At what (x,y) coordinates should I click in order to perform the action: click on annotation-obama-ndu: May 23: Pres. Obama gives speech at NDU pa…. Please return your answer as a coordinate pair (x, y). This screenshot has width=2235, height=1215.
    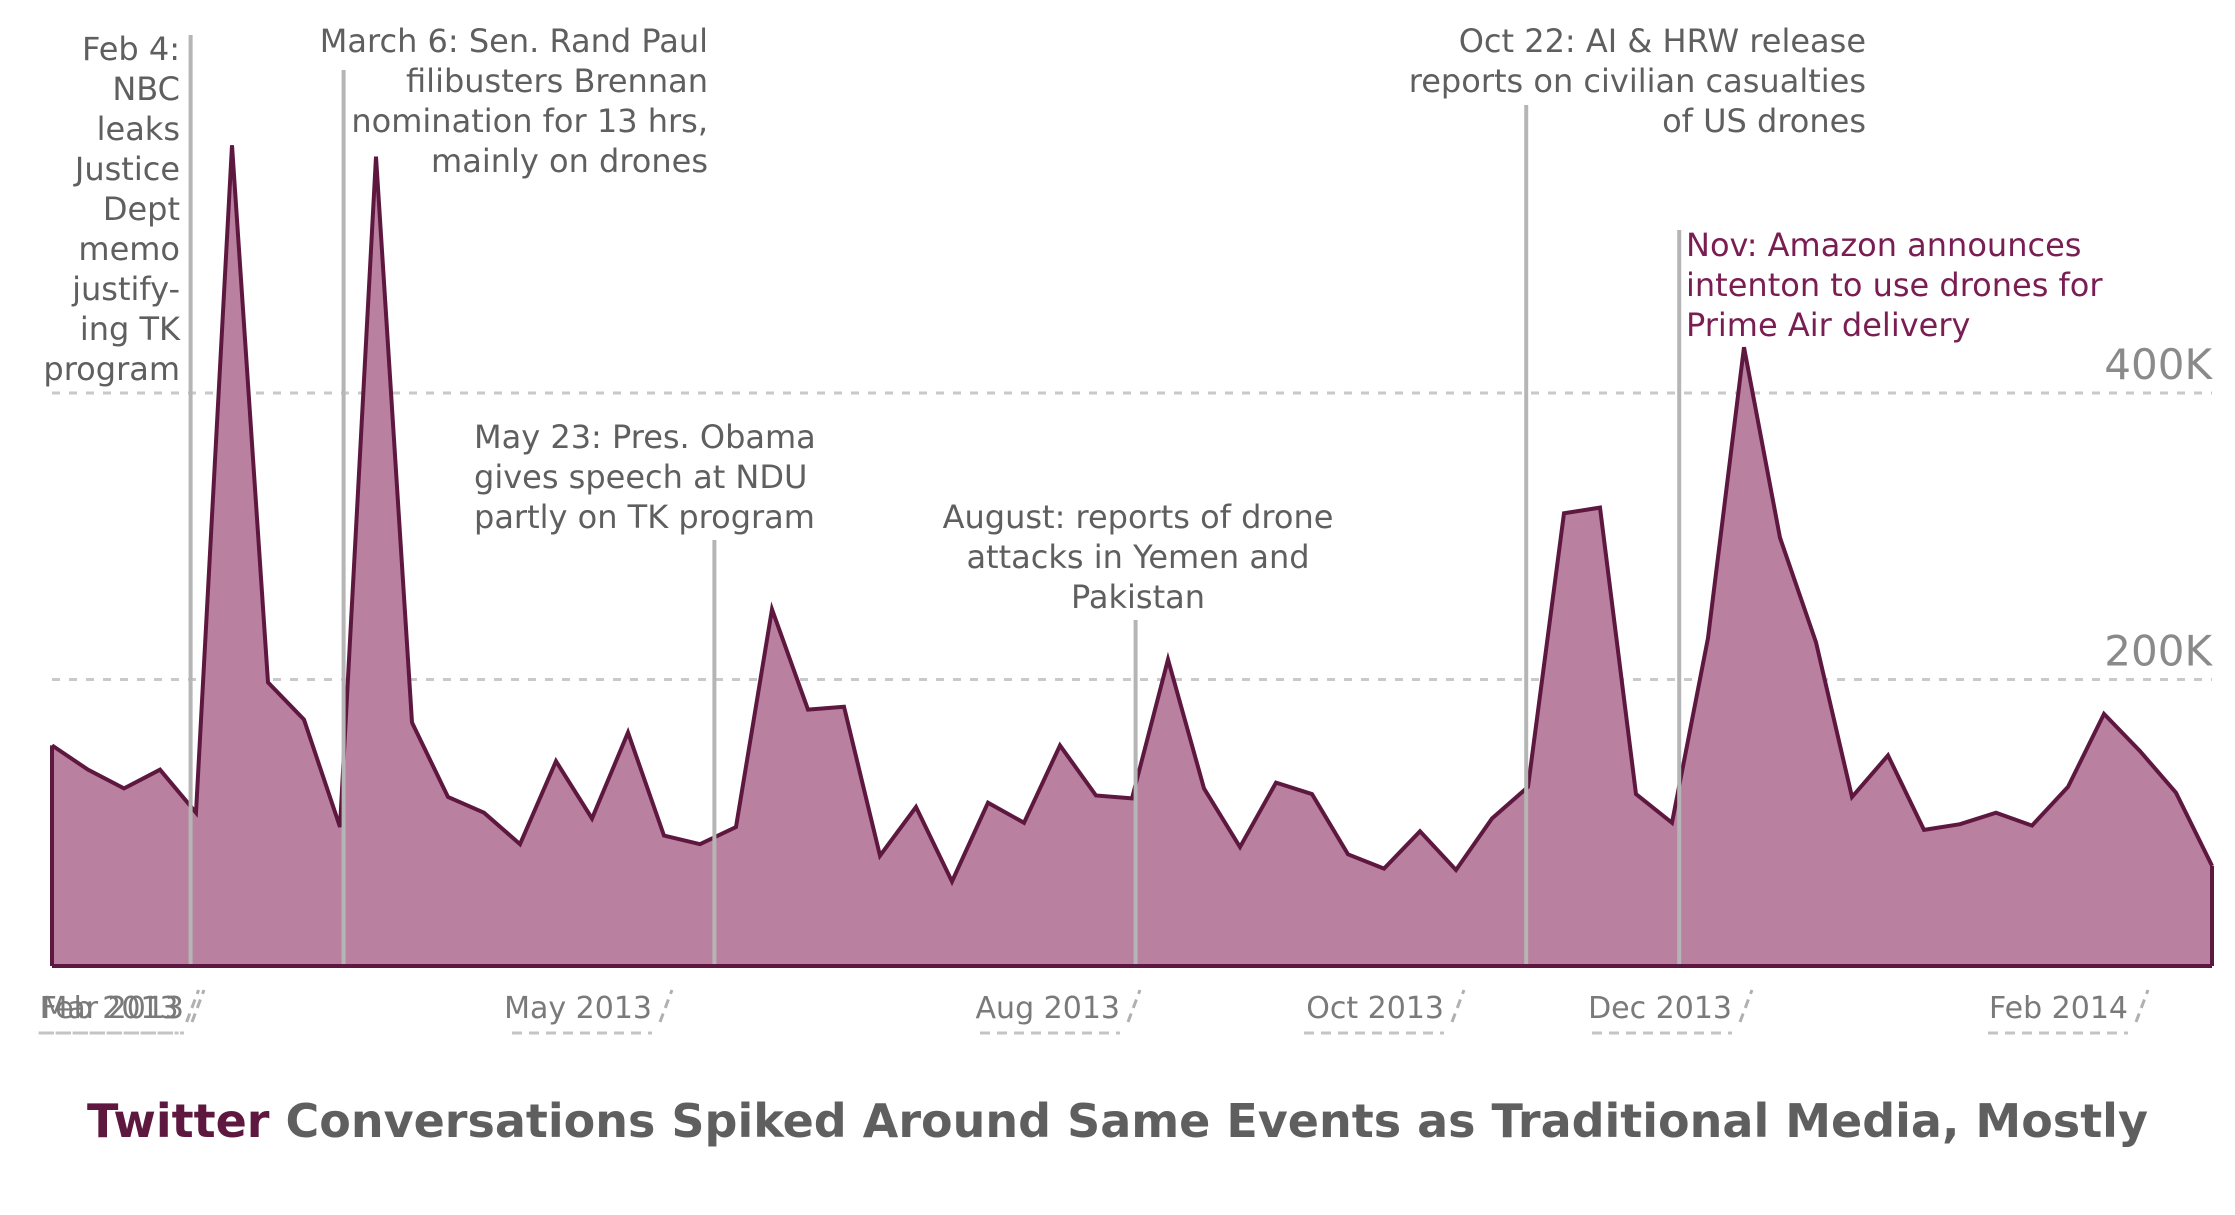
    Looking at the image, I should click on (645, 477).